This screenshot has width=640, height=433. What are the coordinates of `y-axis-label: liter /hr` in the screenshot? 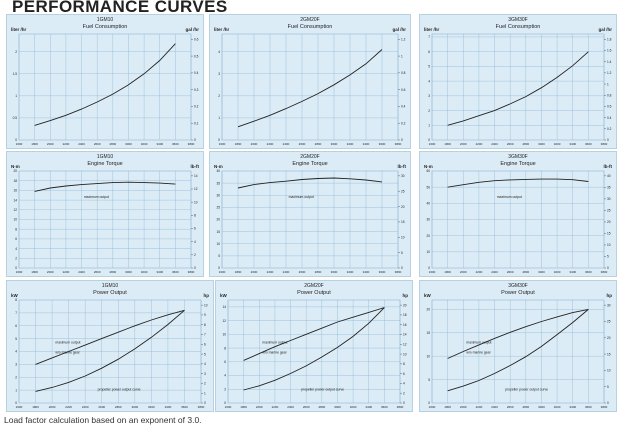 It's located at (432, 29).